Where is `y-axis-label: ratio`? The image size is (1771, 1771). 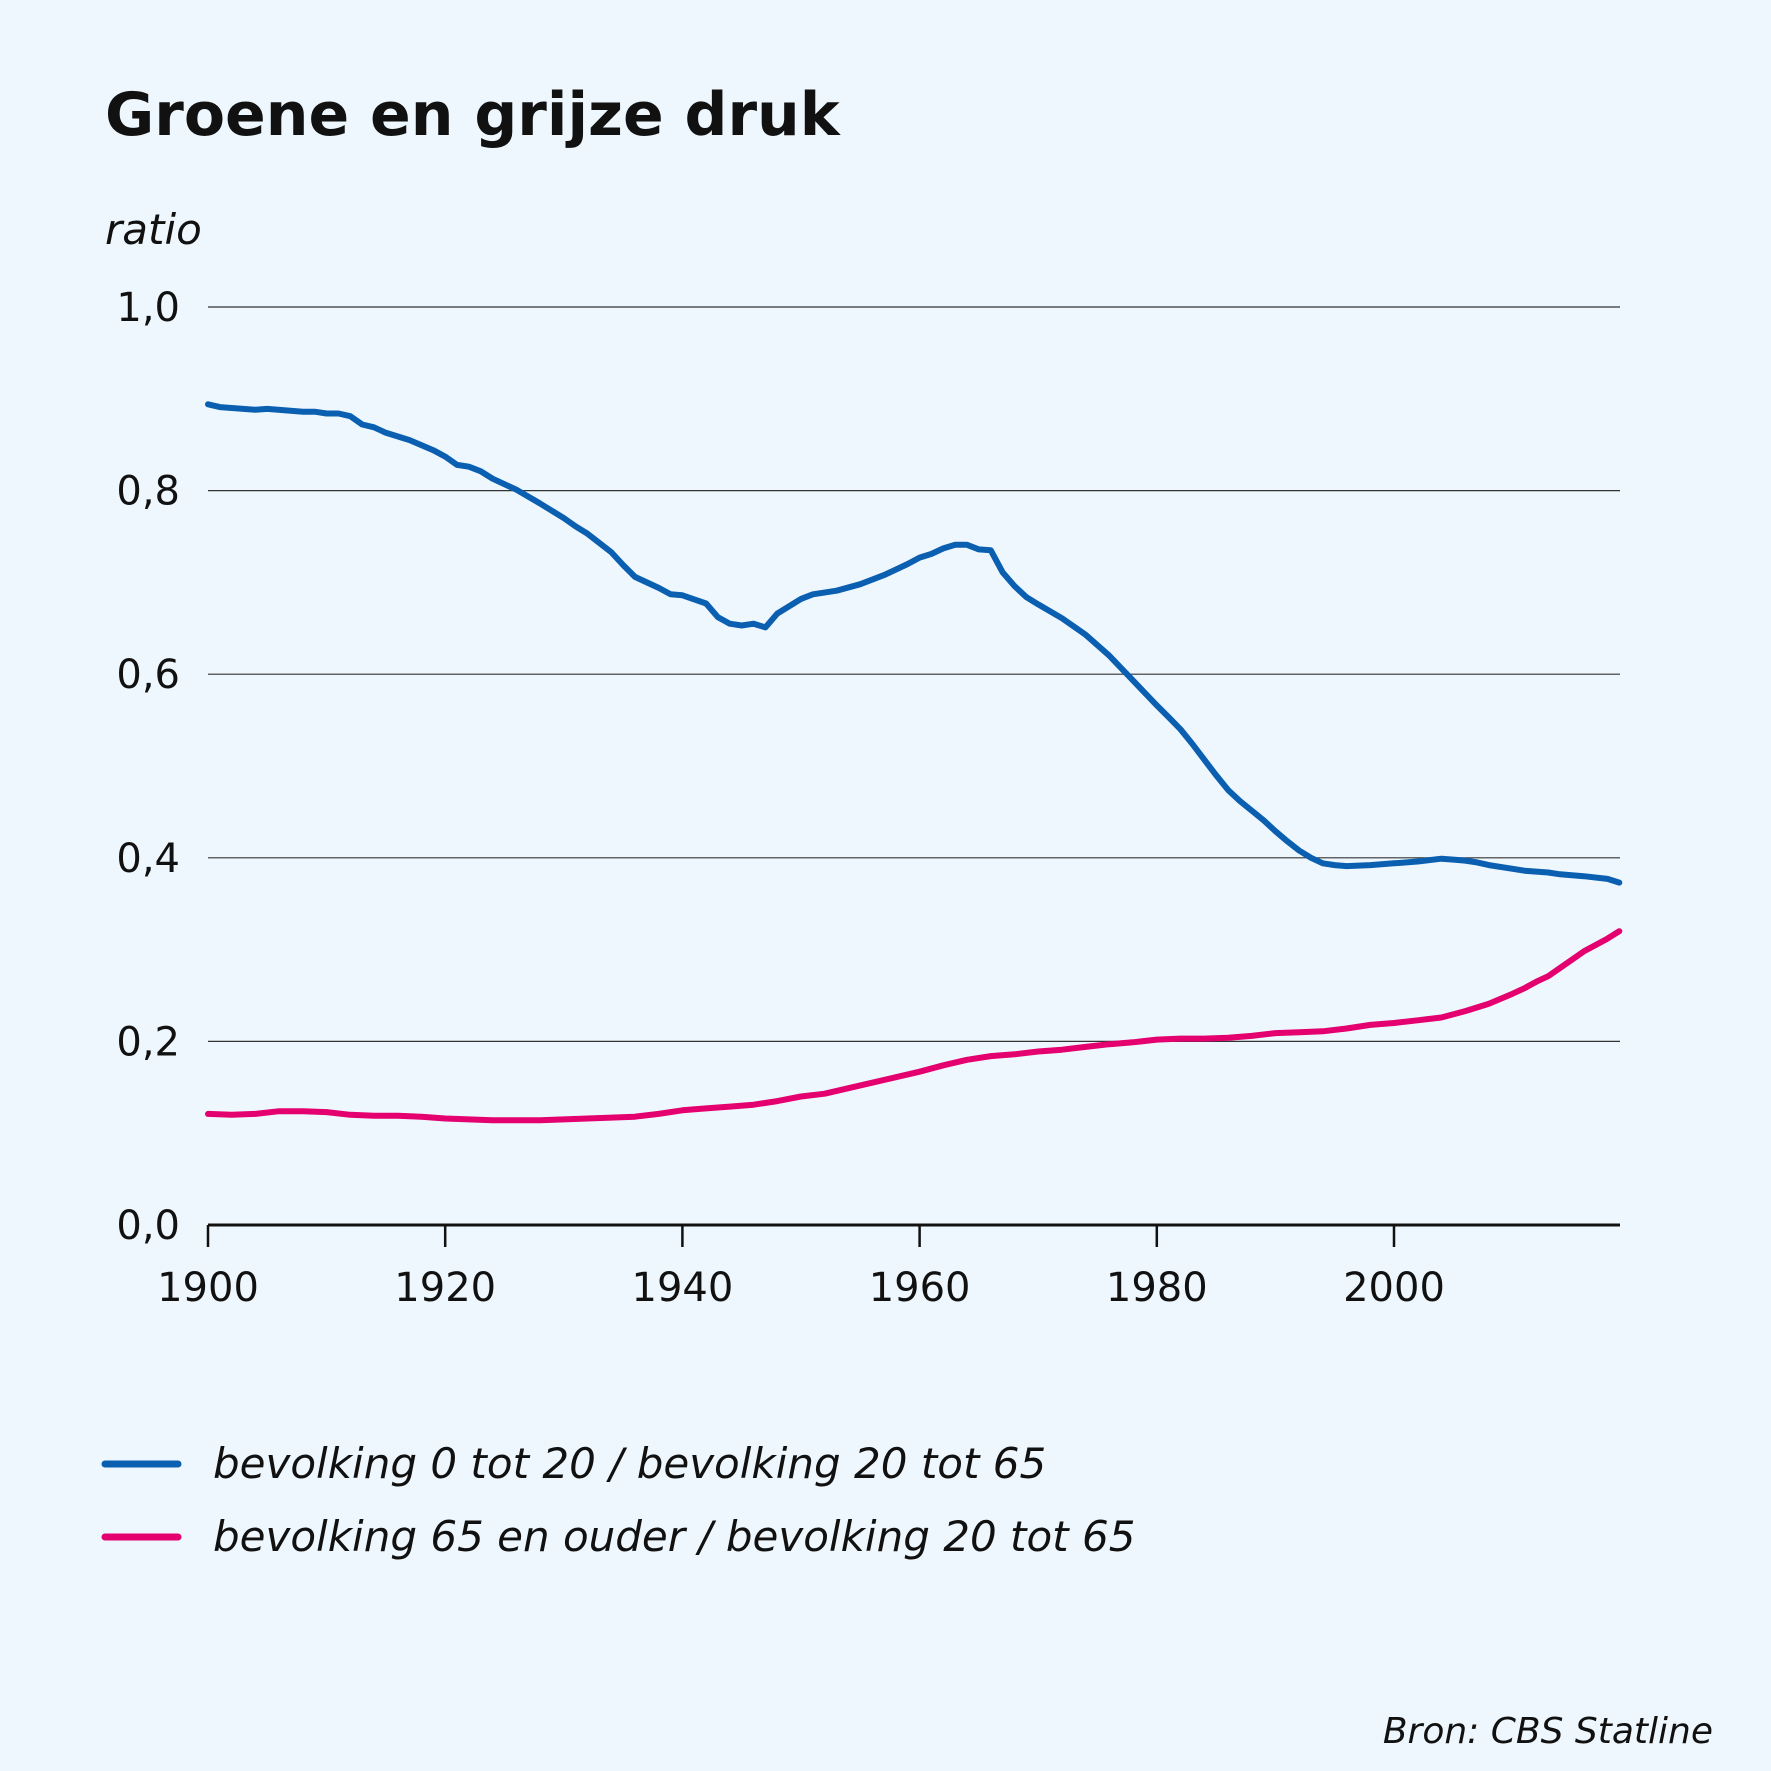 y-axis-label: ratio is located at coordinates (153, 229).